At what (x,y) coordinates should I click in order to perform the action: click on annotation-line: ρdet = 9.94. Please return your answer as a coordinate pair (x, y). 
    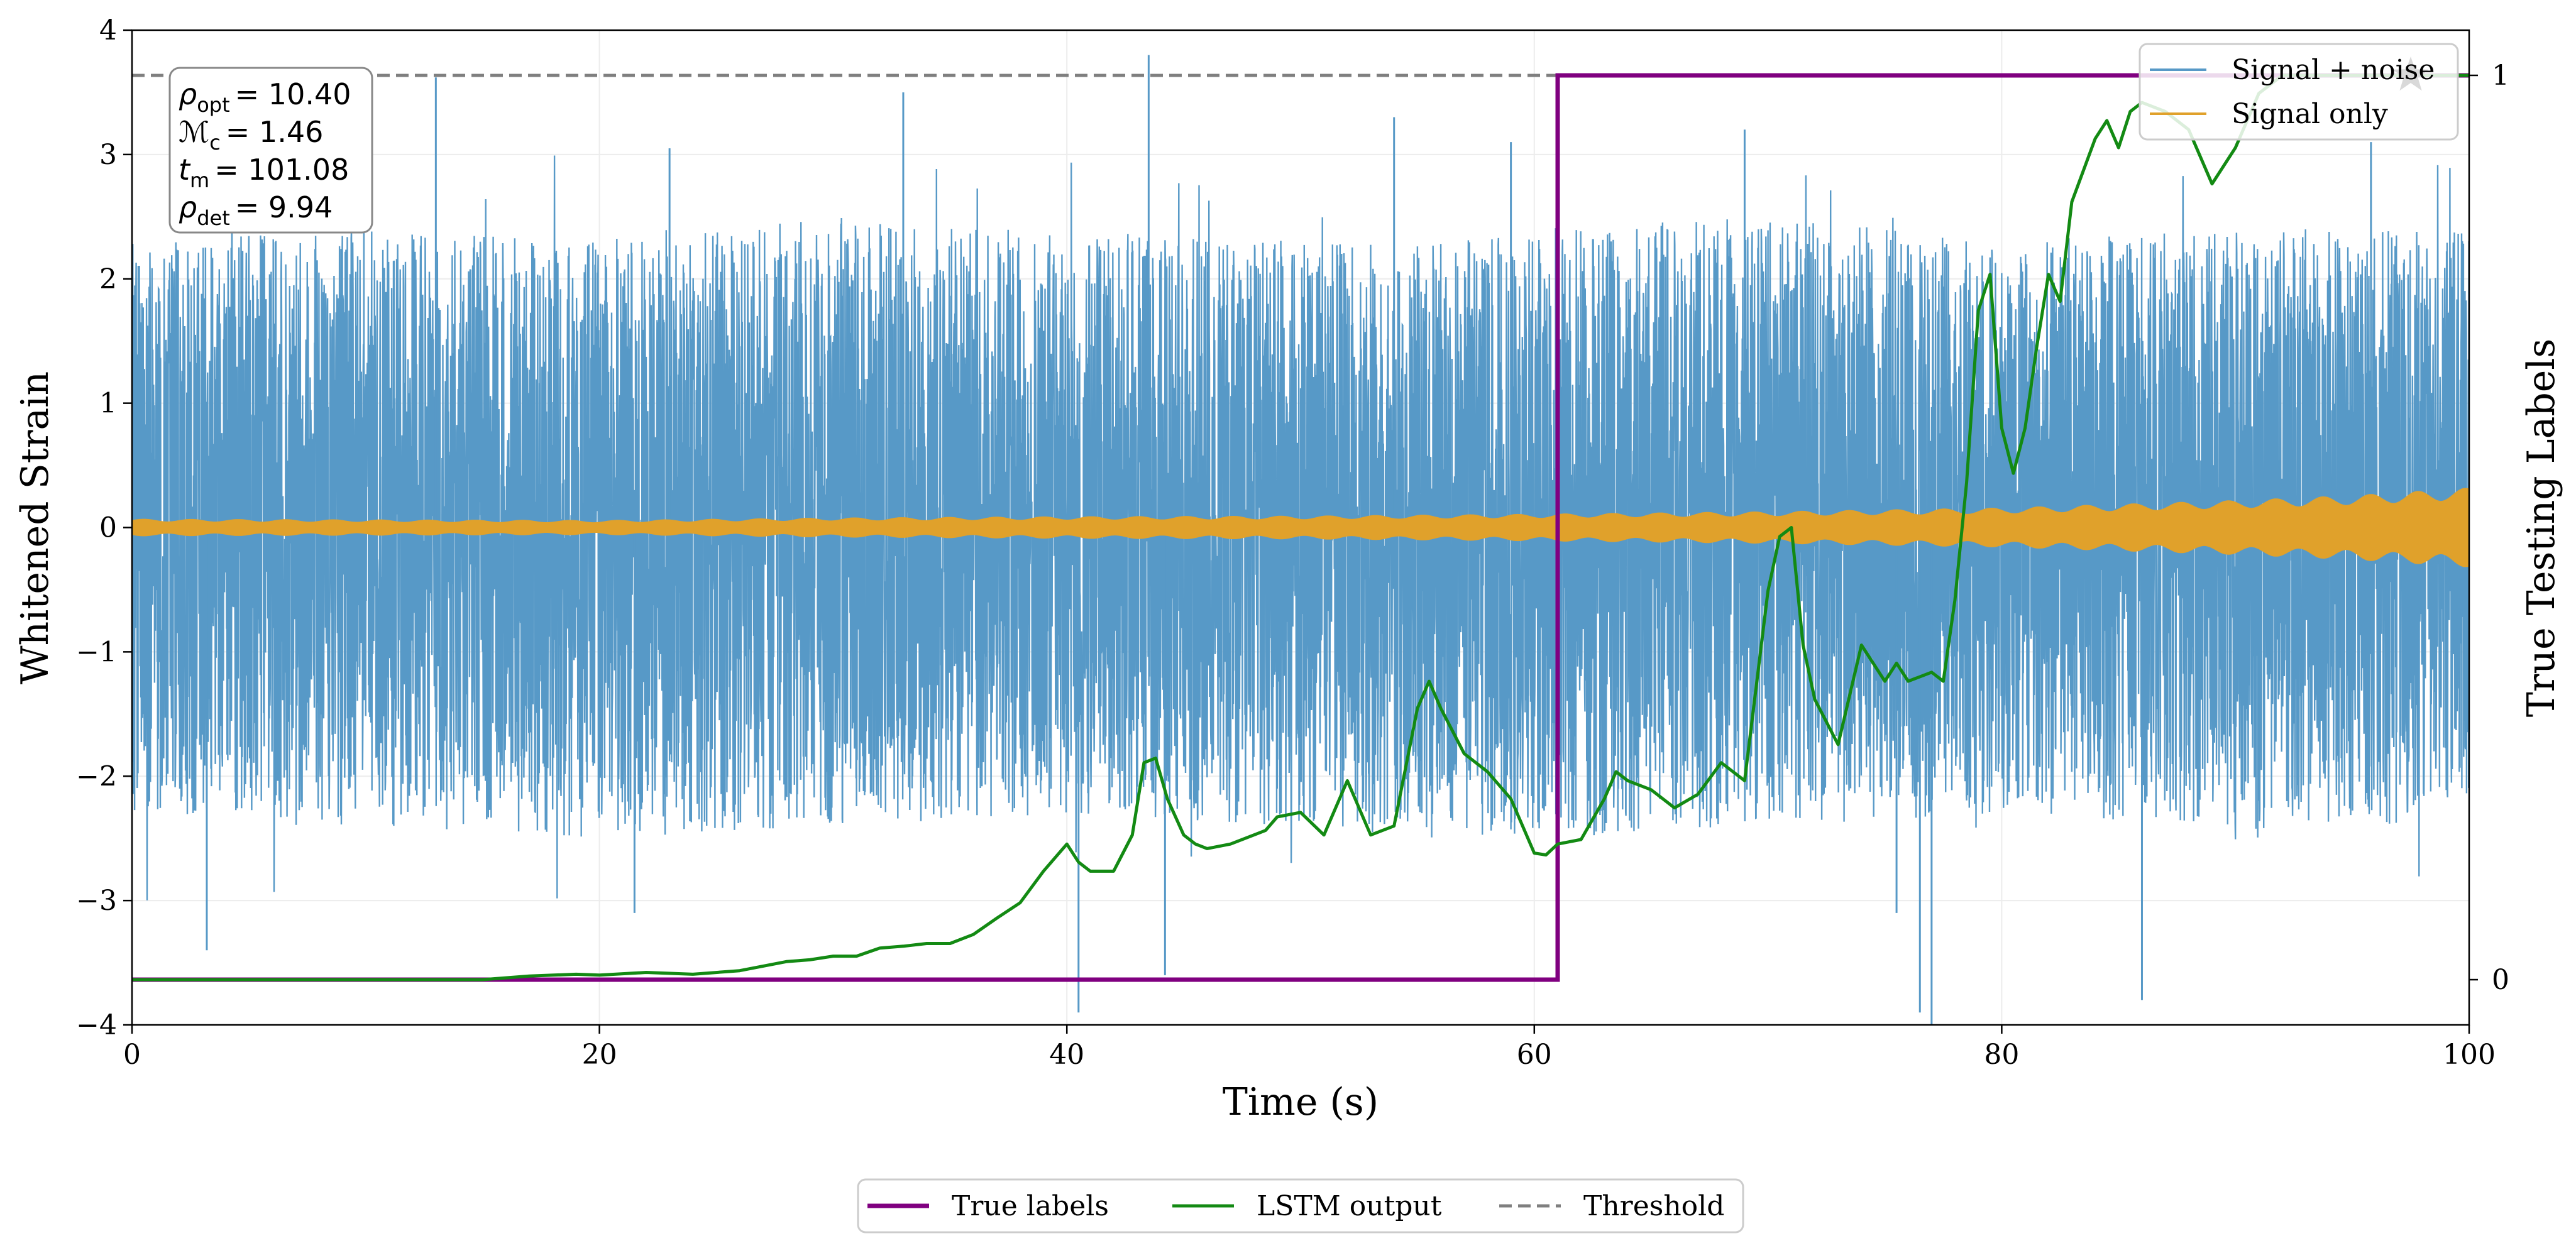
    Looking at the image, I should click on (256, 210).